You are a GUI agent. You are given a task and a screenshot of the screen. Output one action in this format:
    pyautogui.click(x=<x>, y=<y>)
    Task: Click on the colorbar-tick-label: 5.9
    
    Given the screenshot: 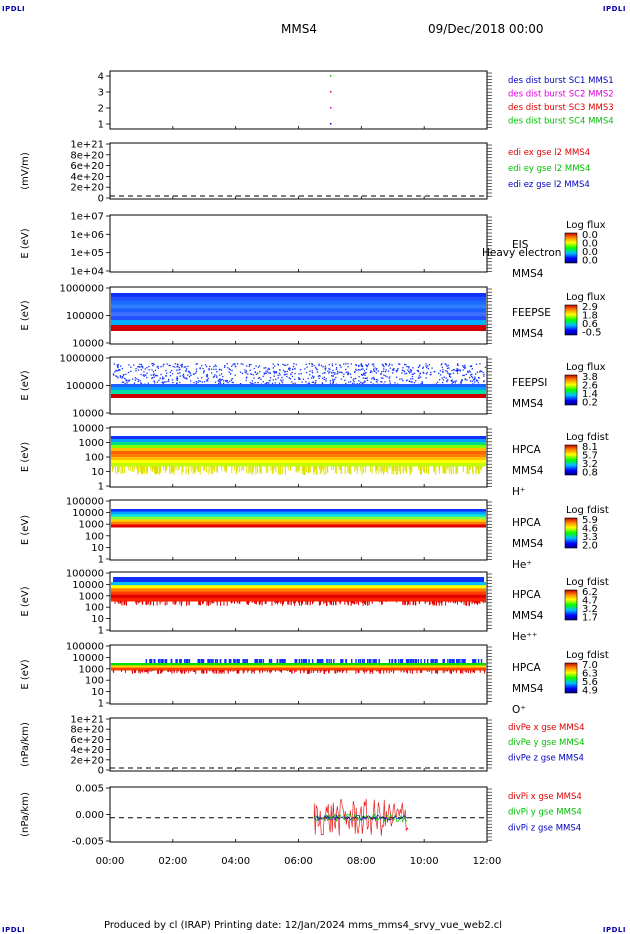 What is the action you would take?
    pyautogui.click(x=590, y=520)
    